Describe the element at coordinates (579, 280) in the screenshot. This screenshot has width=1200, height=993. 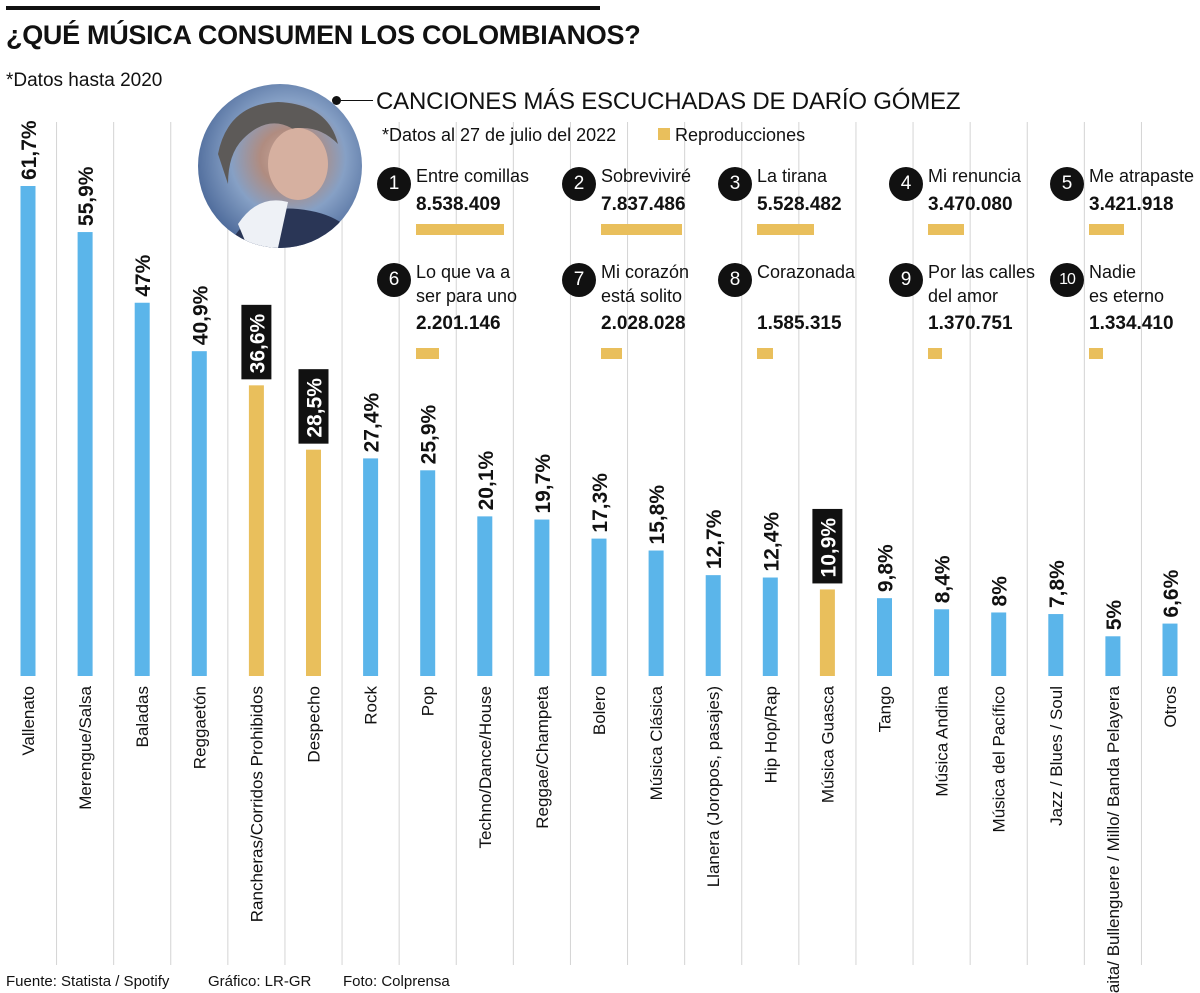
I see `rank-badge: 7` at that location.